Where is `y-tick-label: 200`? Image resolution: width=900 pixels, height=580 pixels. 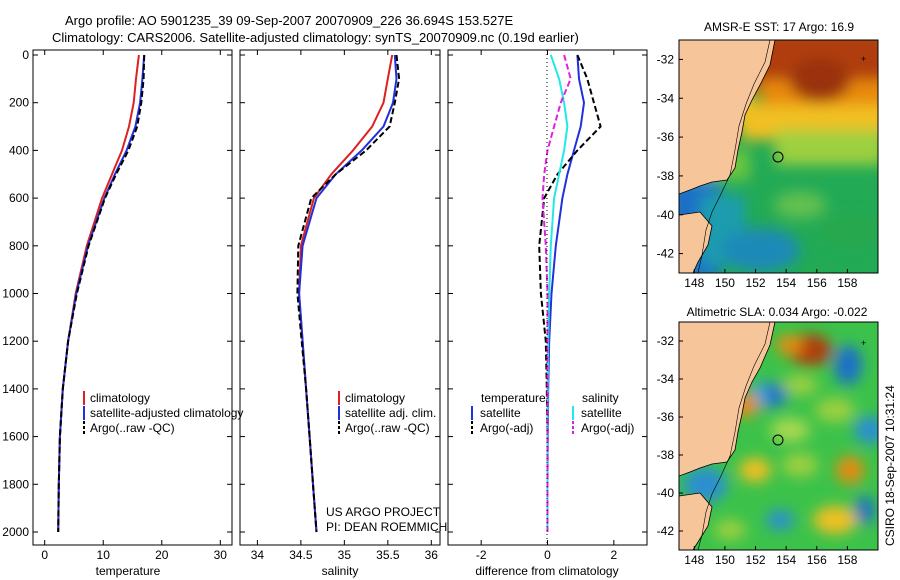
y-tick-label: 200 is located at coordinates (19, 103).